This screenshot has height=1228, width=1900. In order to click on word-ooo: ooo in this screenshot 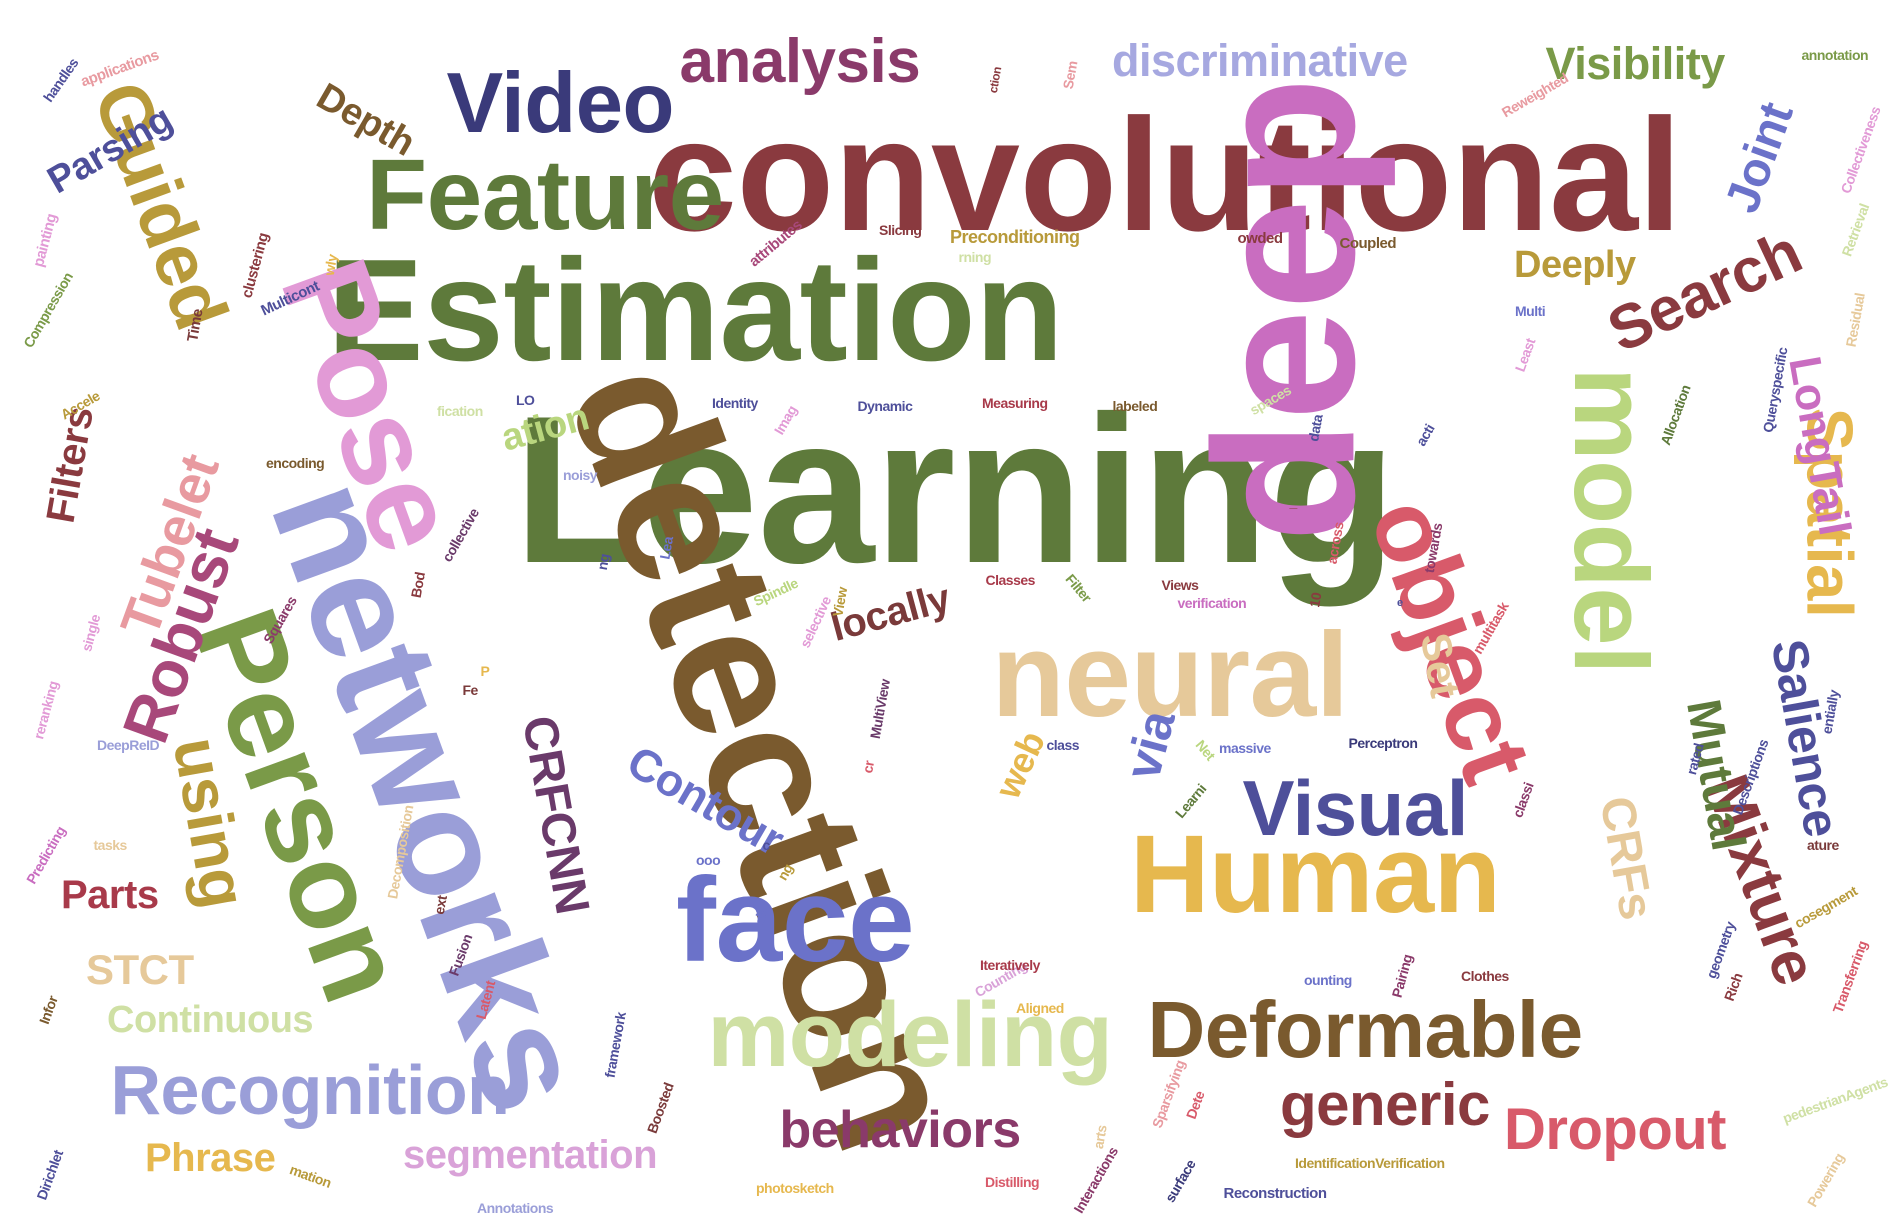, I will do `click(708, 860)`.